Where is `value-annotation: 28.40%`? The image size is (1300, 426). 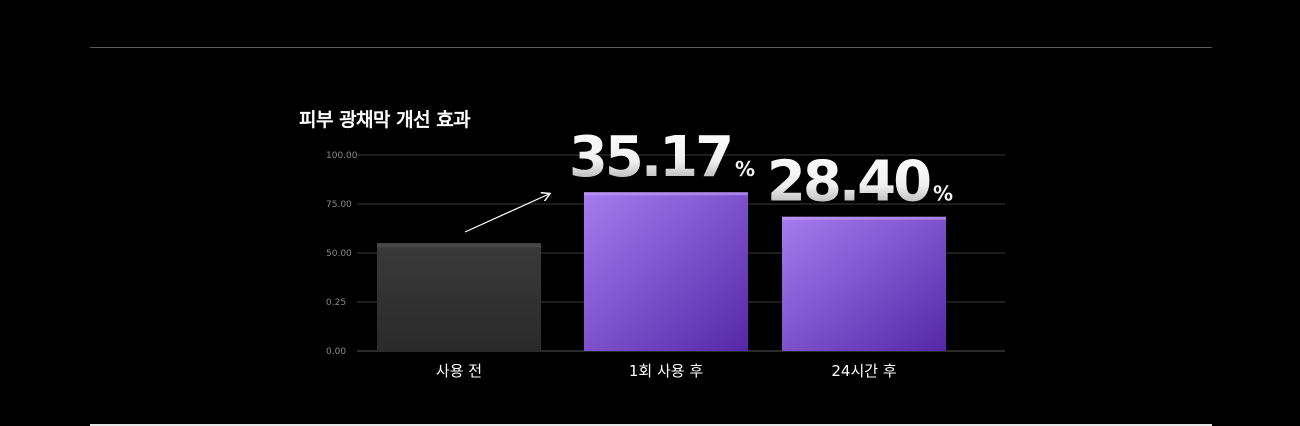
value-annotation: 28.40% is located at coordinates (860, 182).